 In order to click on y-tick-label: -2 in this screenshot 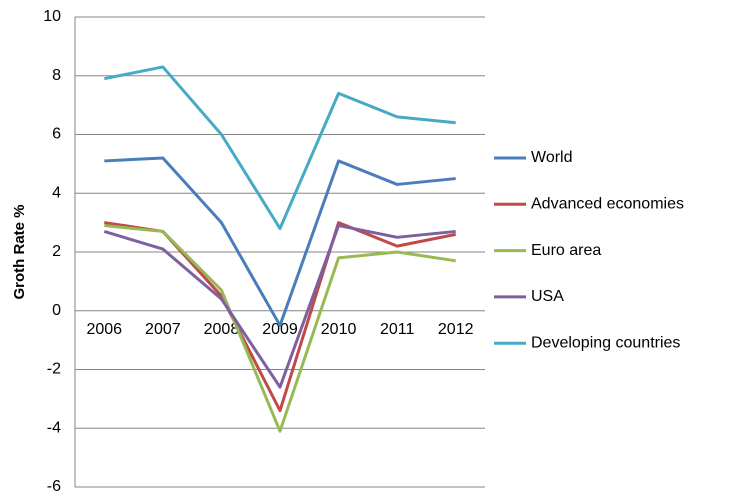, I will do `click(54, 369)`.